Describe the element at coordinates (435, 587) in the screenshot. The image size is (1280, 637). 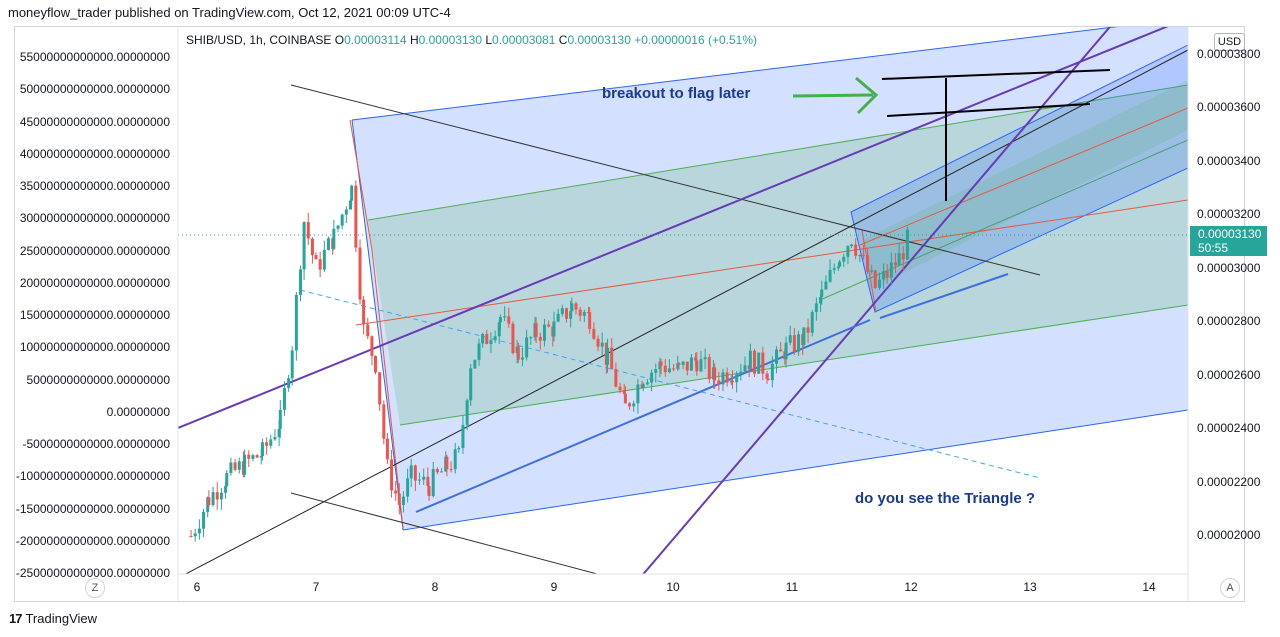
I see `time-axis-tick: 8` at that location.